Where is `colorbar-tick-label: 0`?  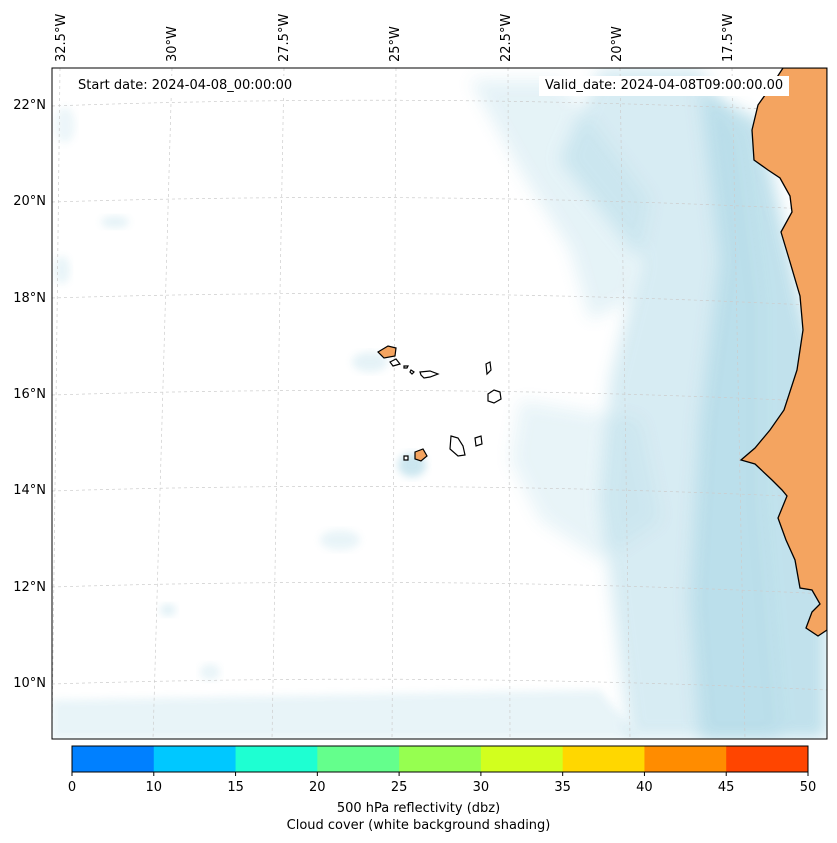 colorbar-tick-label: 0 is located at coordinates (72, 787).